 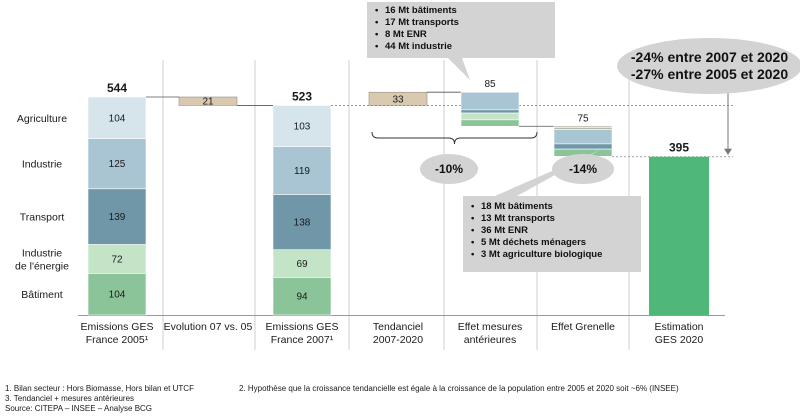 I want to click on segment-label: 139, so click(x=117, y=217).